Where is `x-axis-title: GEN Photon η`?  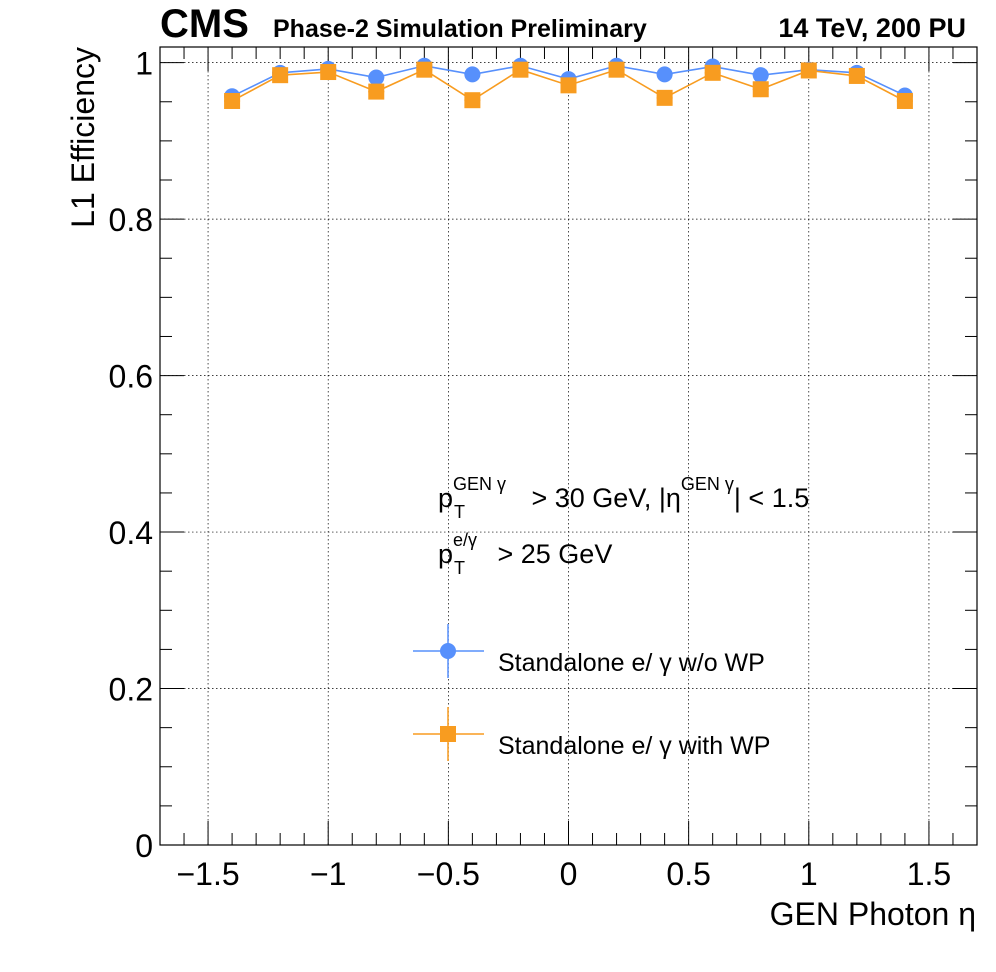
x-axis-title: GEN Photon η is located at coordinates (873, 914).